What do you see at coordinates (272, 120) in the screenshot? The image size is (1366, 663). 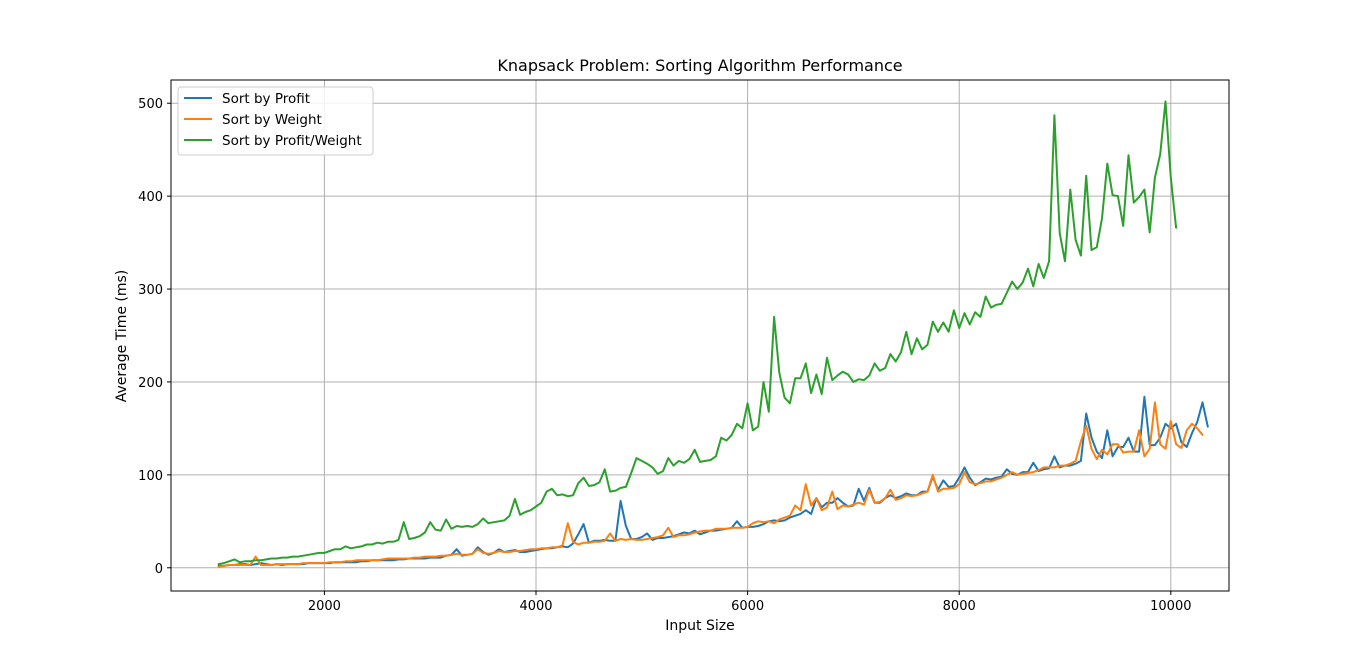 I see `legend-label: Sort by Weight` at bounding box center [272, 120].